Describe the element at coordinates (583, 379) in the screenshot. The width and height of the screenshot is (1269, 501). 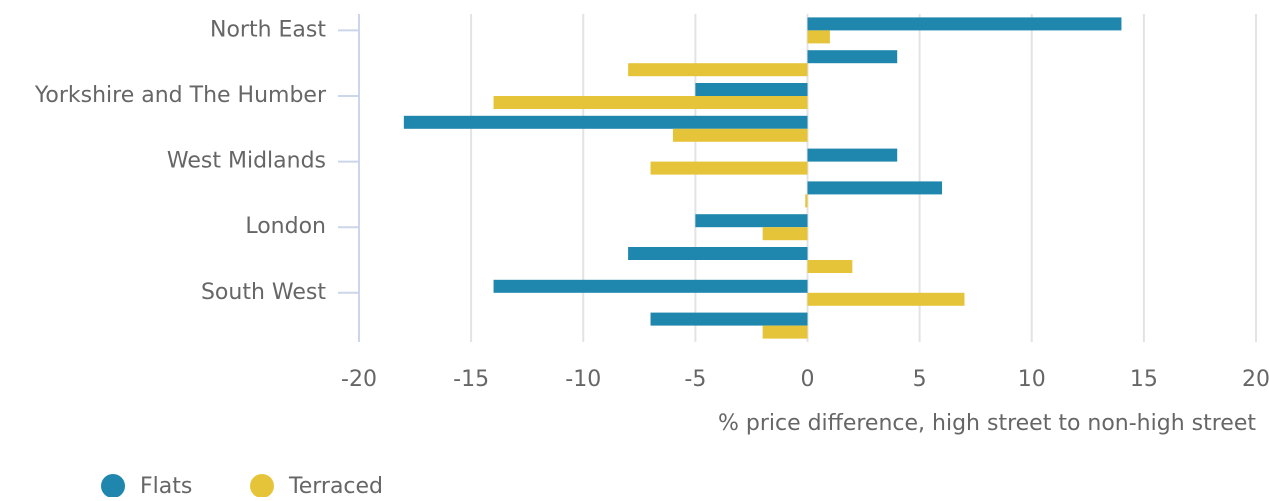
I see `x-tick-label: -10` at that location.